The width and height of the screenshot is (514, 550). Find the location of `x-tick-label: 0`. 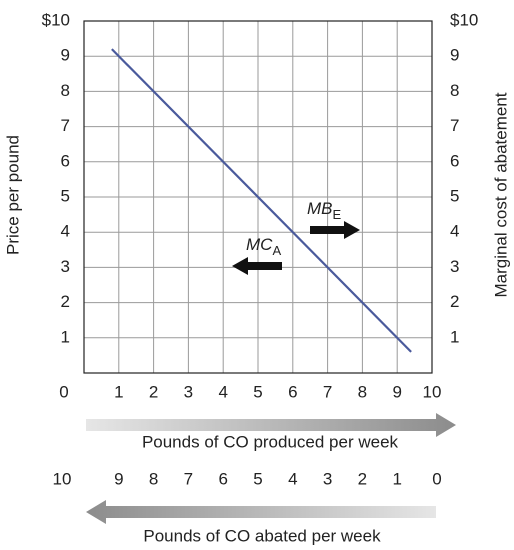

x-tick-label: 0 is located at coordinates (63, 391).